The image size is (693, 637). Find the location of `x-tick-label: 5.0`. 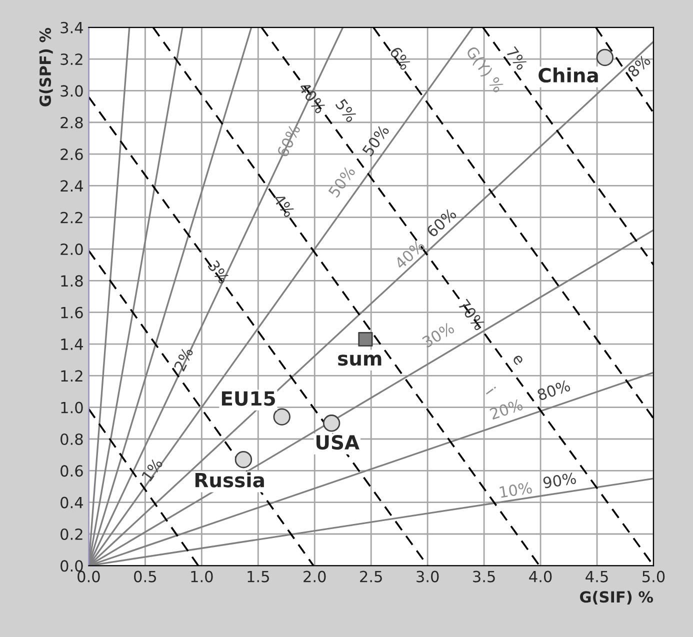

x-tick-label: 5.0 is located at coordinates (653, 576).